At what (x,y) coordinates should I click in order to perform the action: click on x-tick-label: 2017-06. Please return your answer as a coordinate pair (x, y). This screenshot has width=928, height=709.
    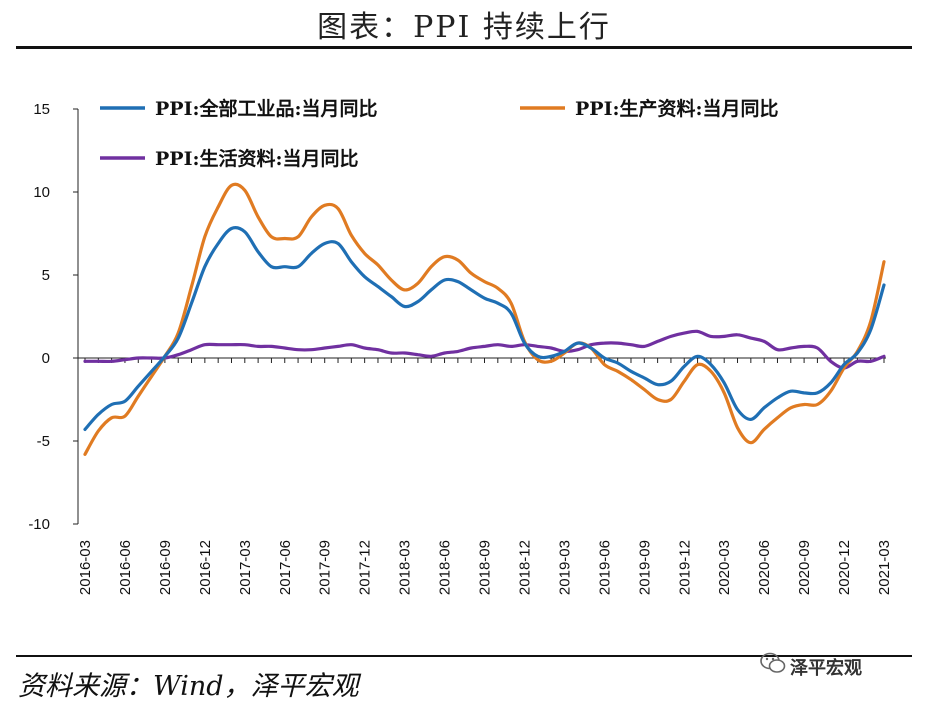
    Looking at the image, I should click on (285, 567).